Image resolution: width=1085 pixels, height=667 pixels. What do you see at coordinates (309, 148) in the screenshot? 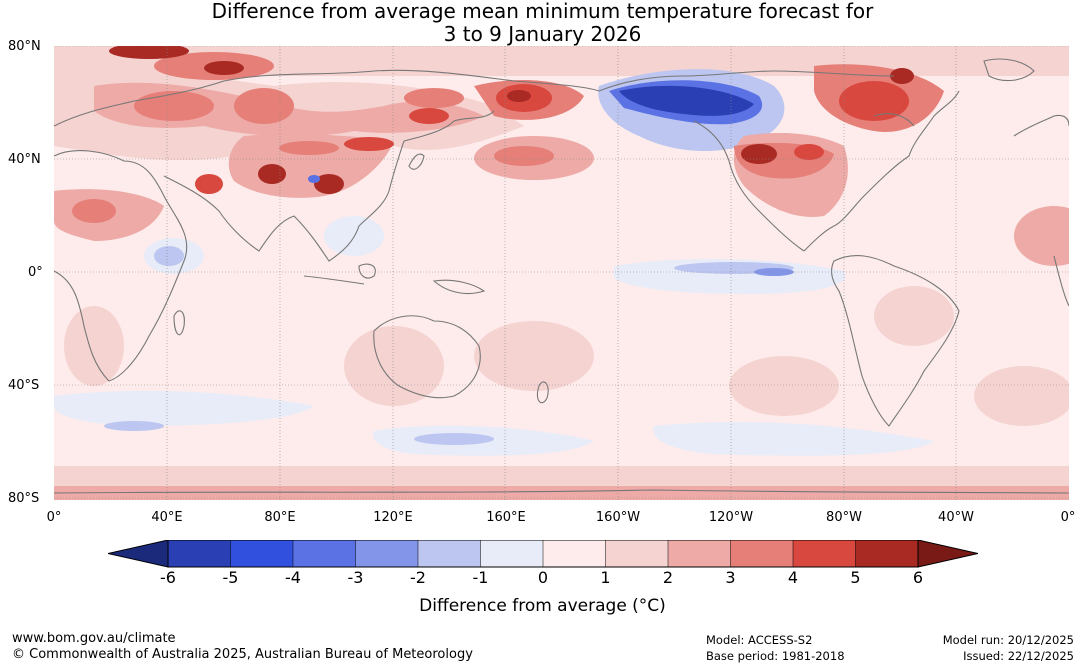
I see `mongolia-warm` at bounding box center [309, 148].